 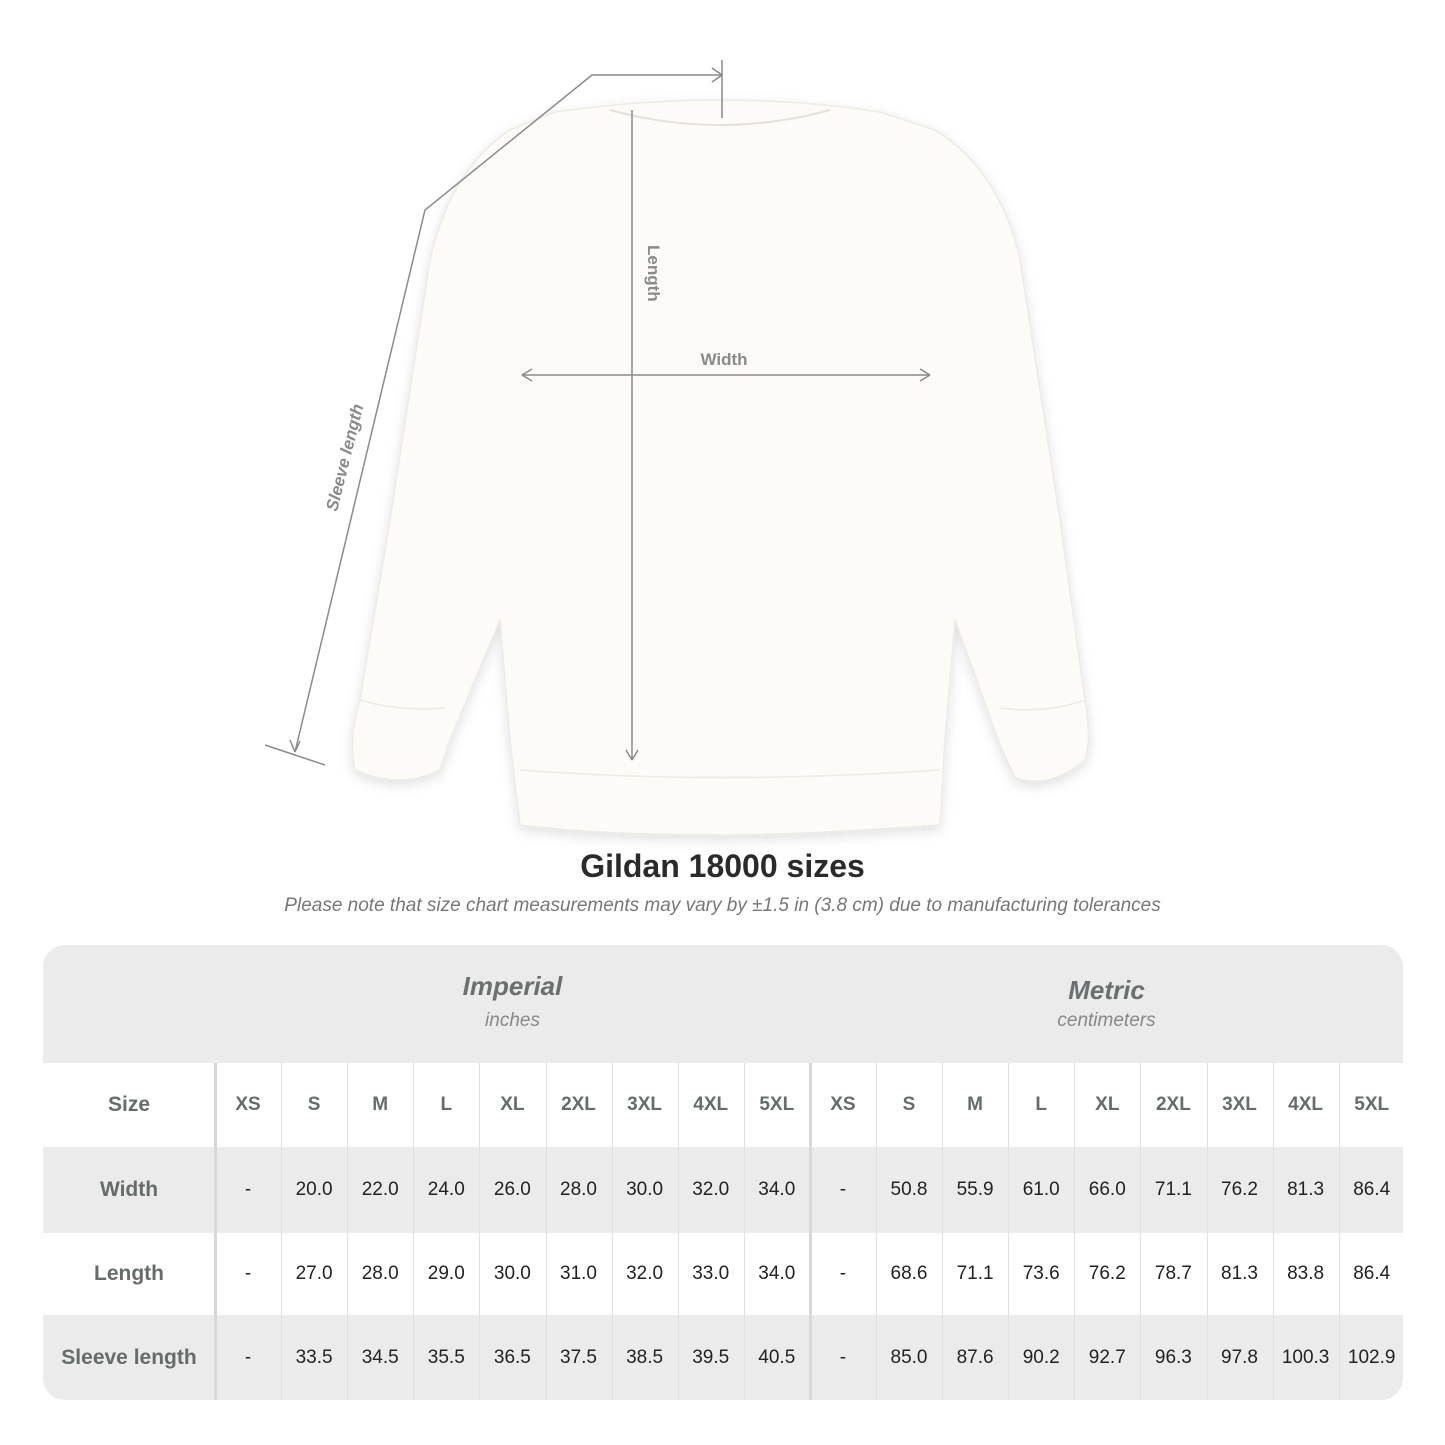 I want to click on metric-size-header: 3XL, so click(x=1239, y=1104).